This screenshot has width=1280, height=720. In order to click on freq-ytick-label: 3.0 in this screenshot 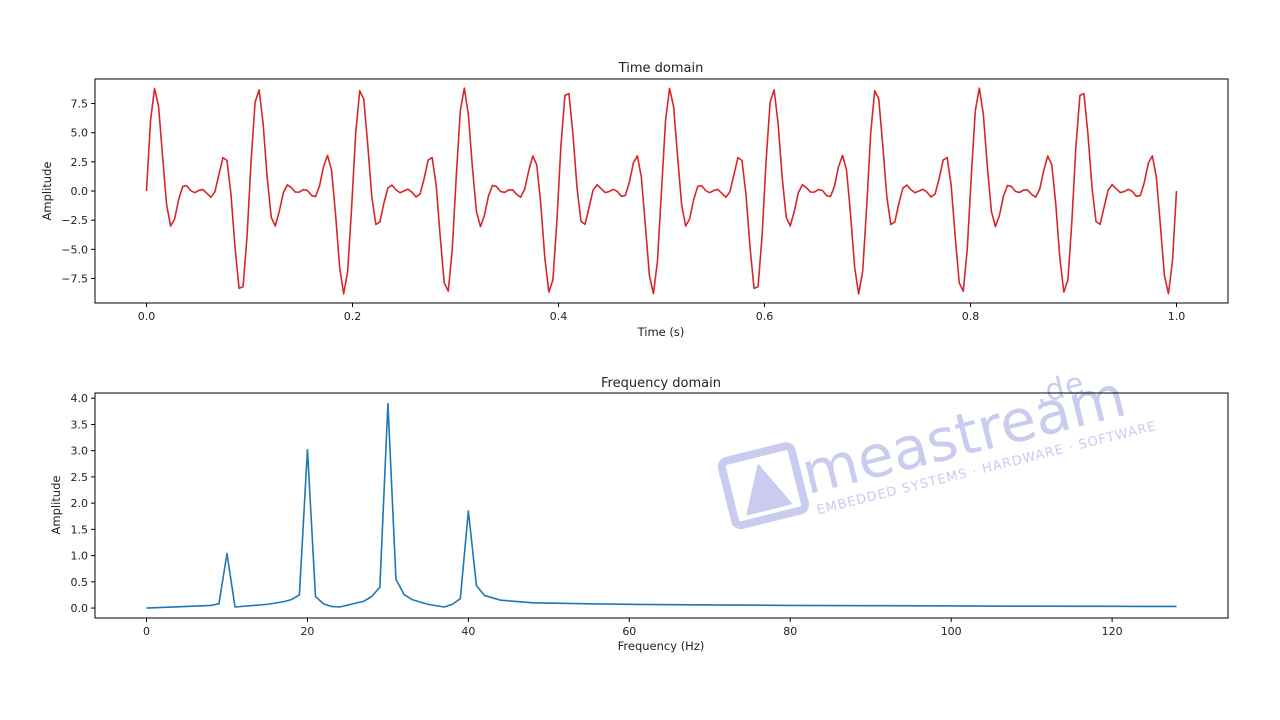, I will do `click(80, 451)`.